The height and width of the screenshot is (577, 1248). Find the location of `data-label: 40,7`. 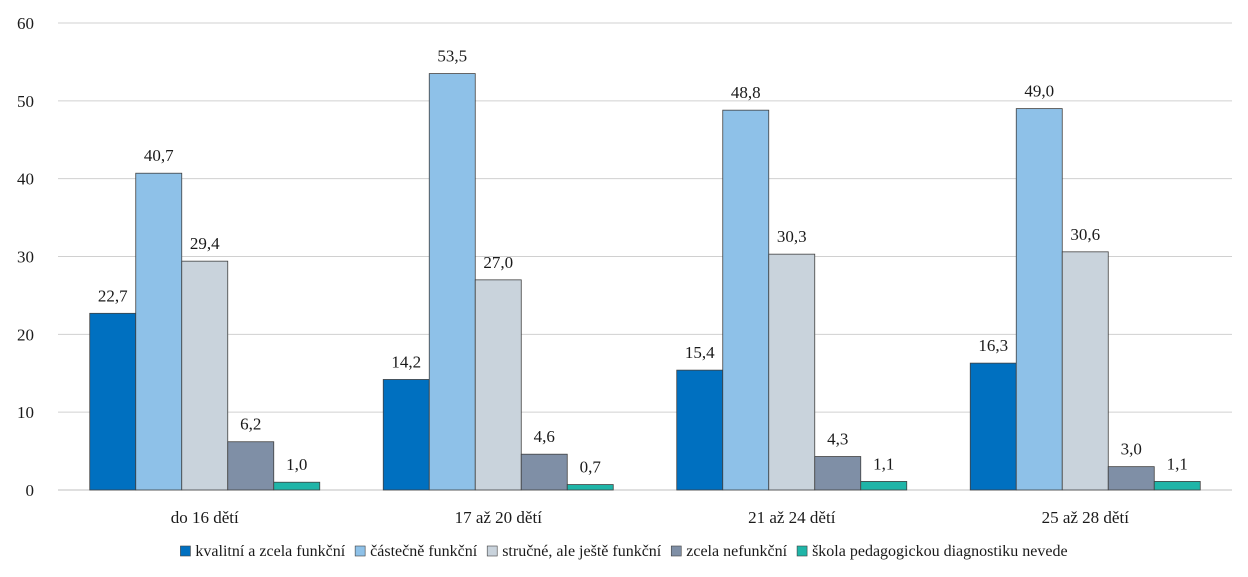

data-label: 40,7 is located at coordinates (159, 155).